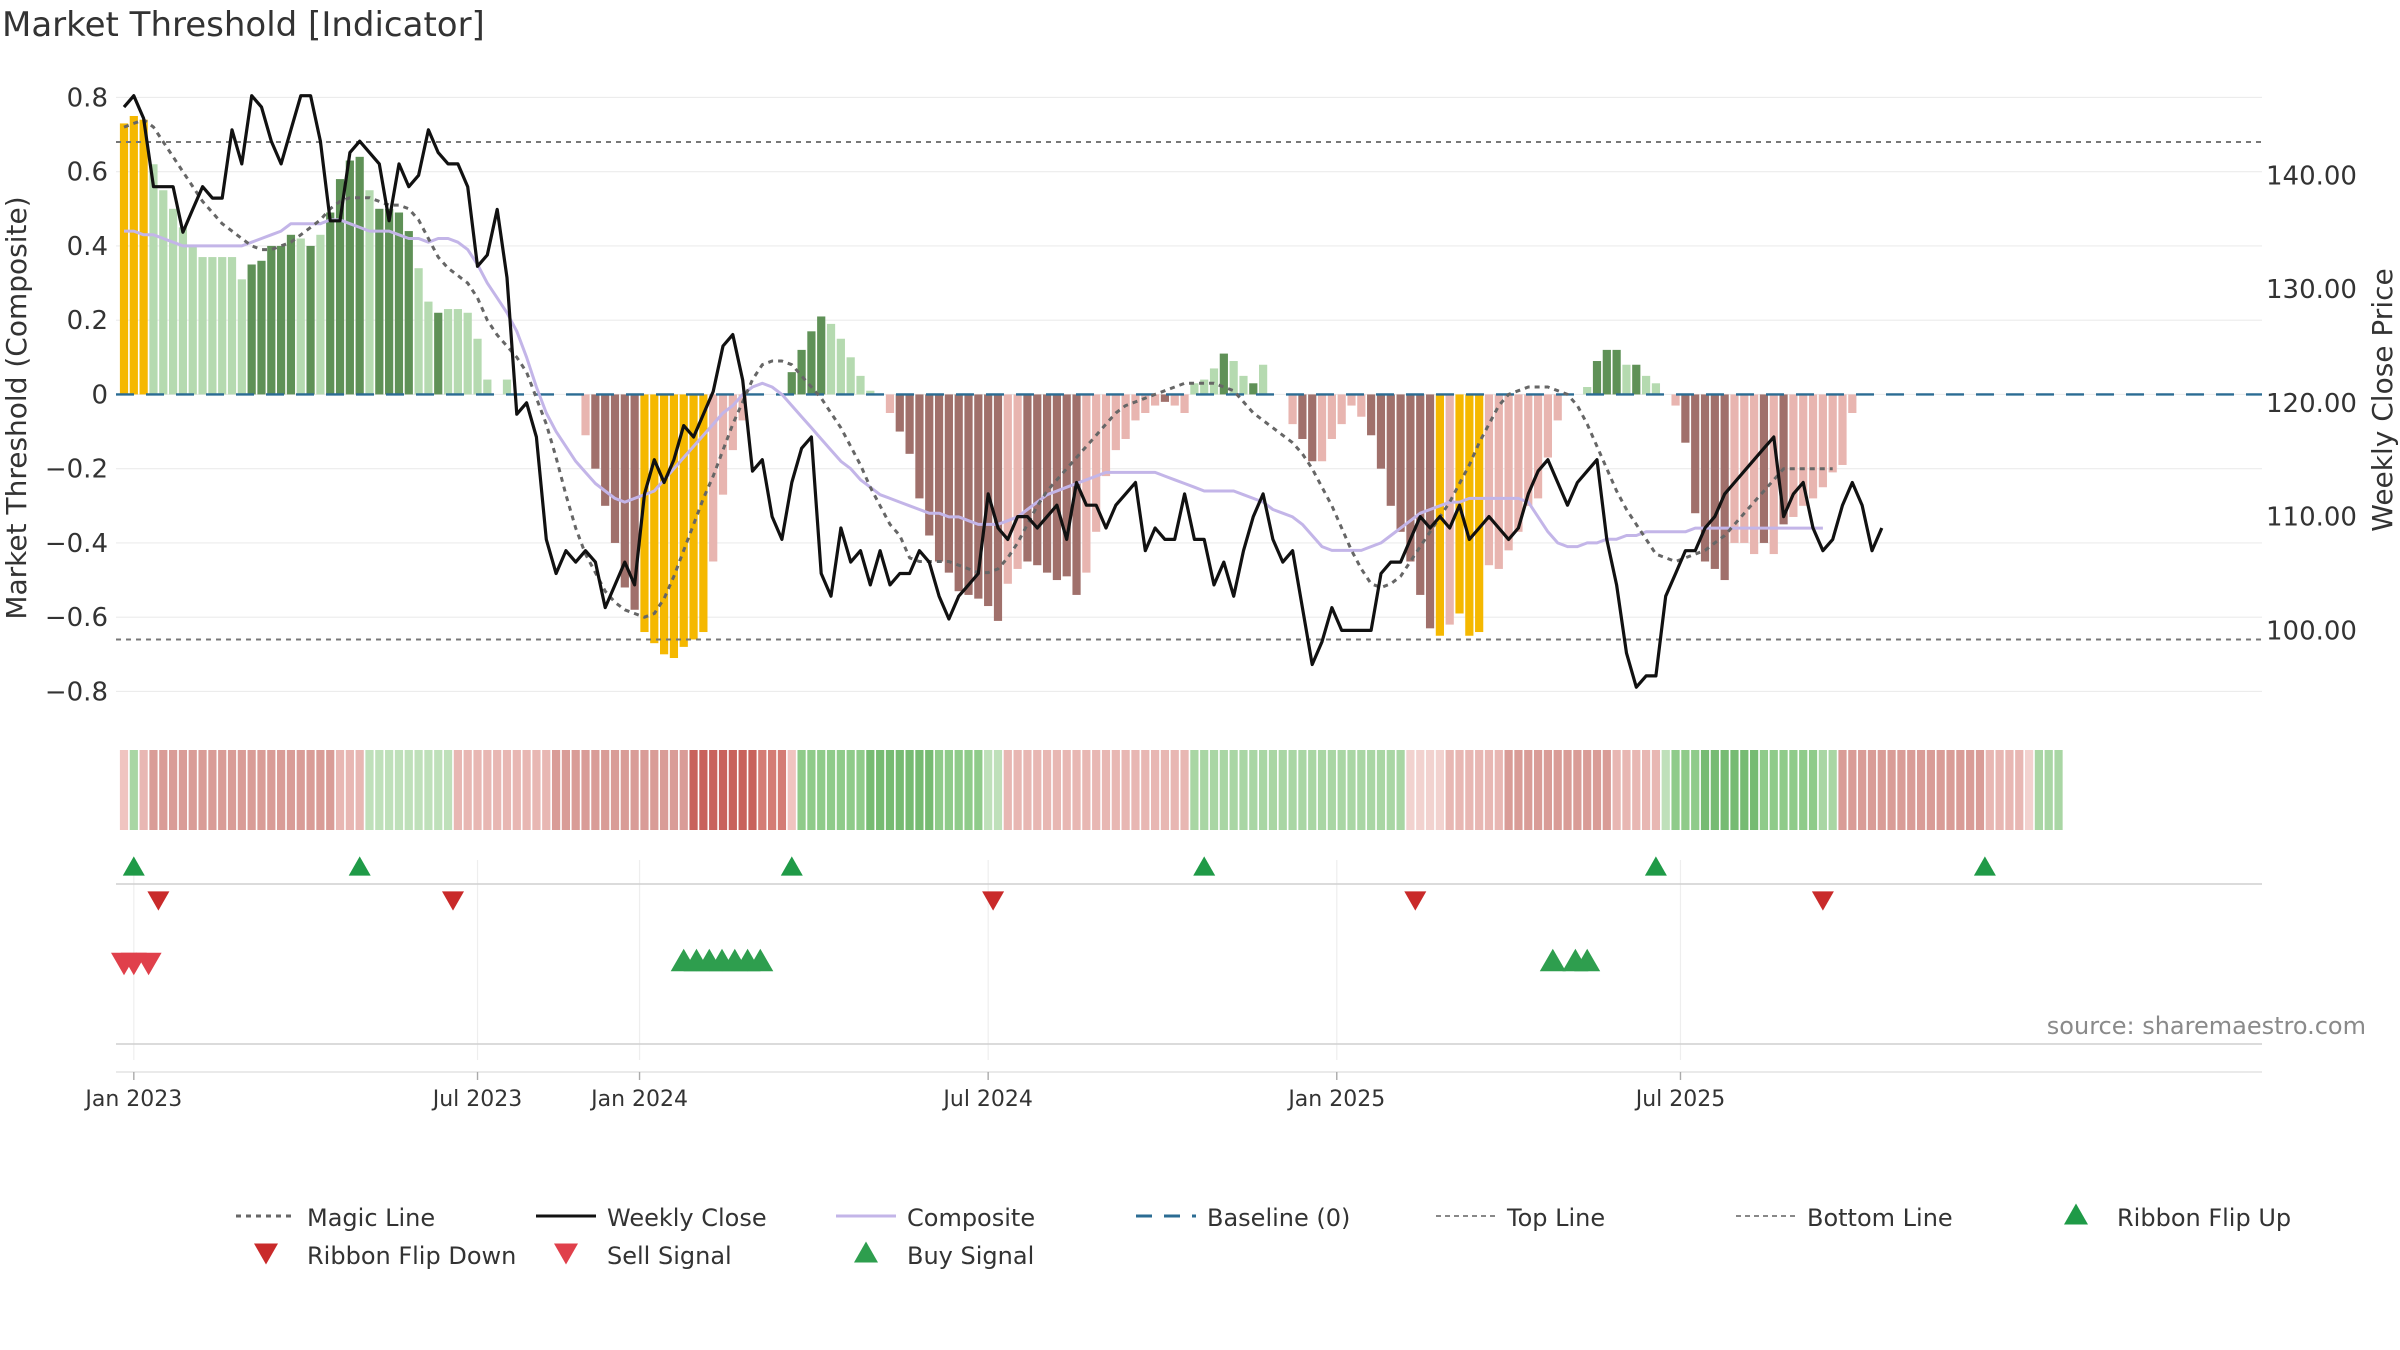 The image size is (2400, 1350). I want to click on x-tick-label: Jul 2023, so click(477, 1099).